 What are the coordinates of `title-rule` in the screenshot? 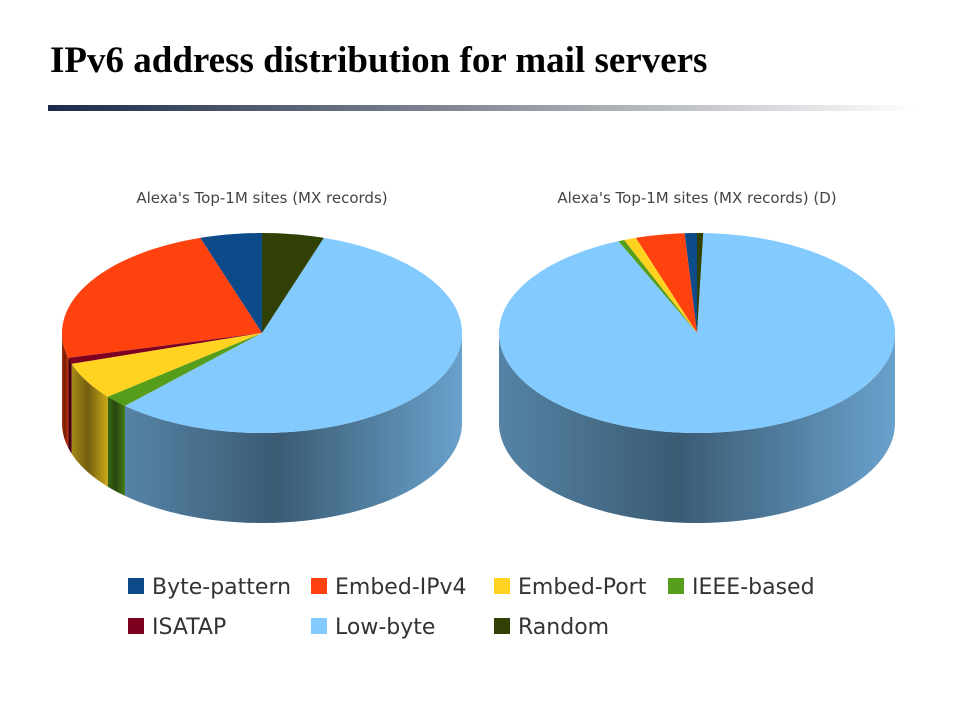 It's located at (483, 108).